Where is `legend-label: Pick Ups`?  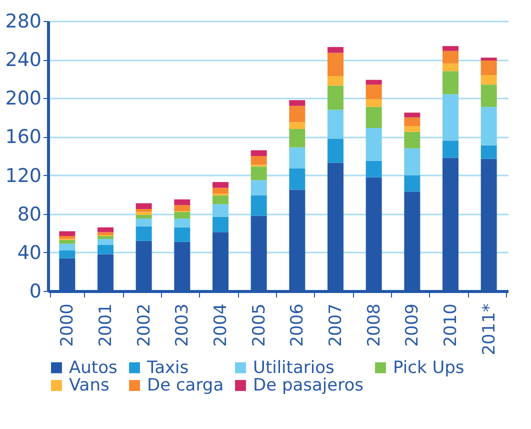 legend-label: Pick Ups is located at coordinates (428, 368).